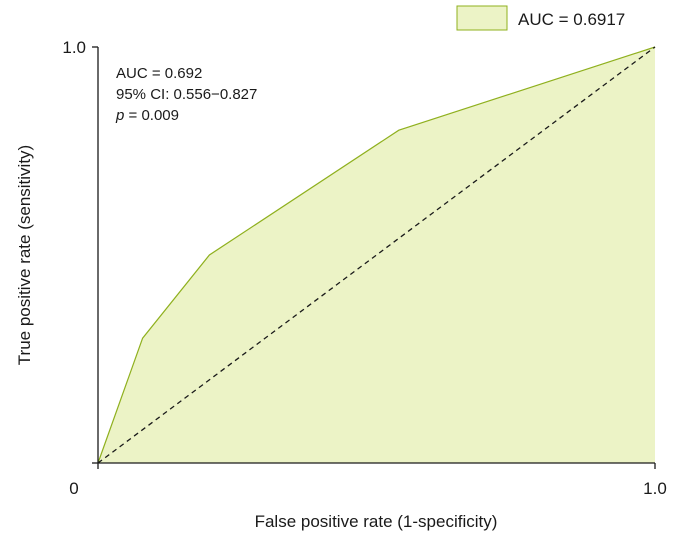 Image resolution: width=673 pixels, height=537 pixels. What do you see at coordinates (159, 73) in the screenshot?
I see `annotation-auc: AUC = 0.692` at bounding box center [159, 73].